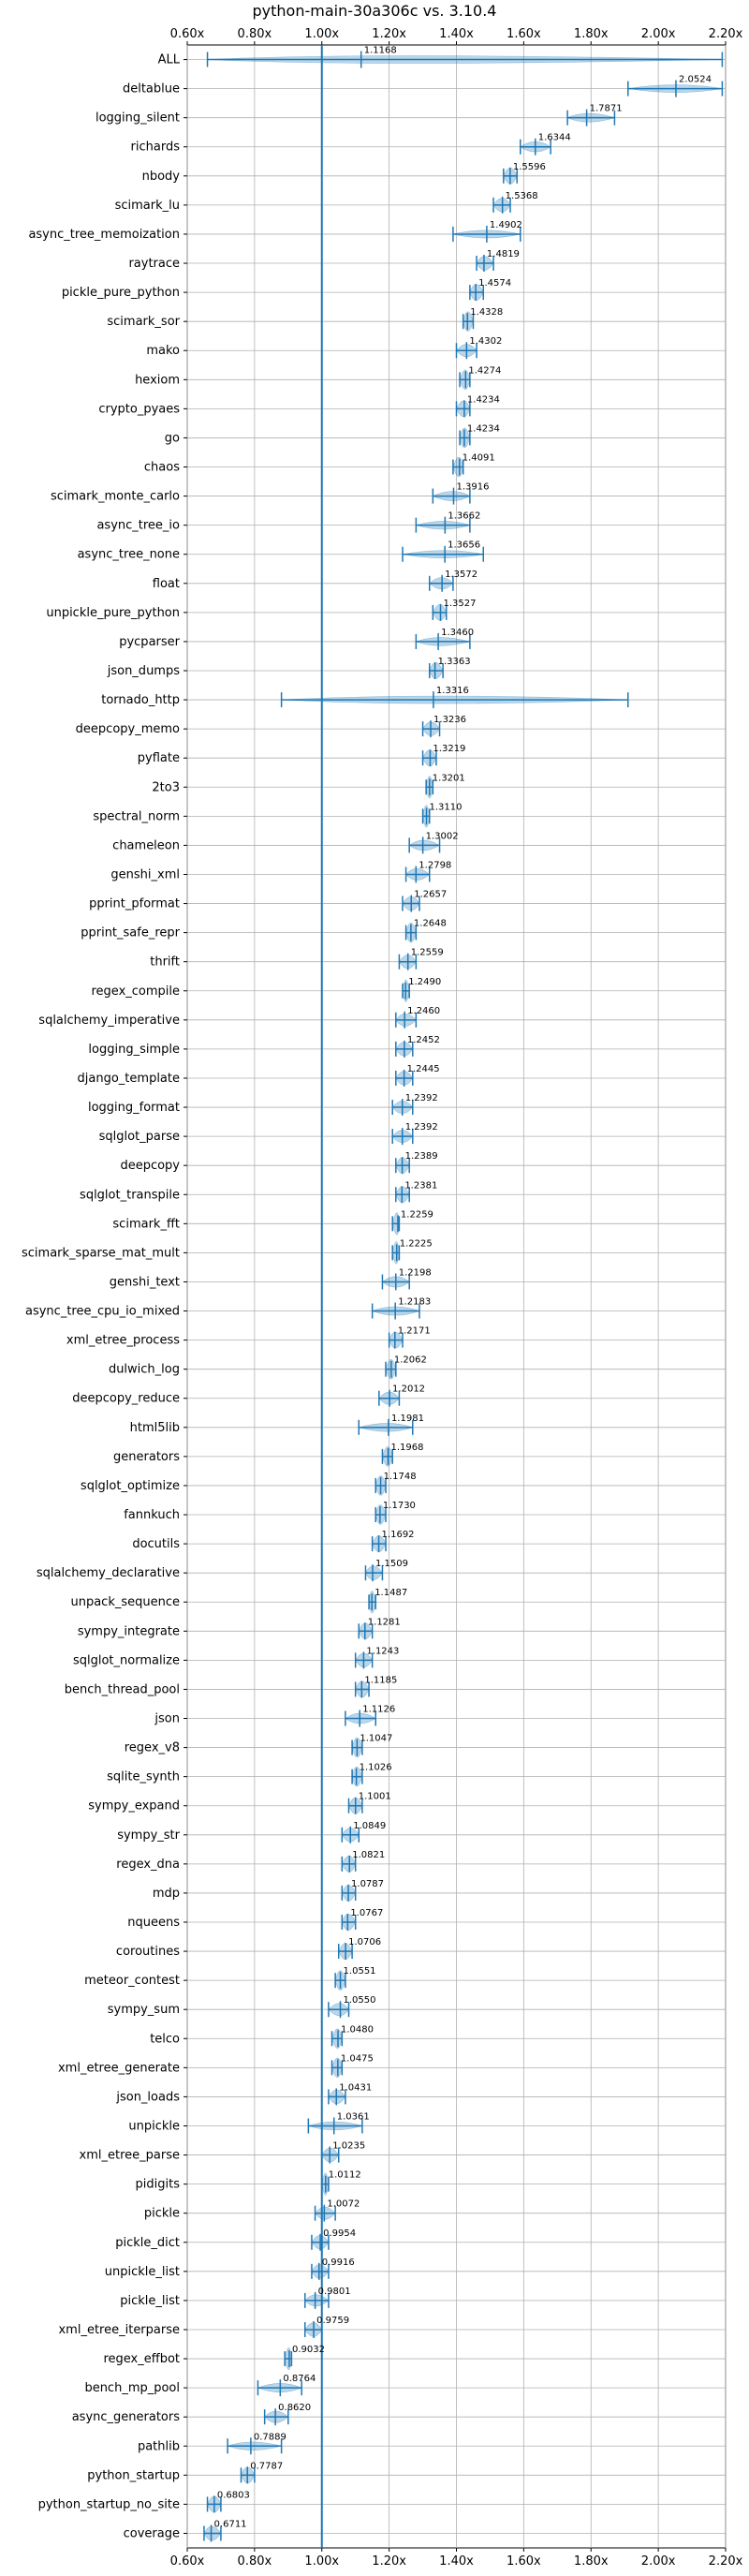 The width and height of the screenshot is (749, 2576). Describe the element at coordinates (125, 1602) in the screenshot. I see `category-label: unpack_sequence` at that location.